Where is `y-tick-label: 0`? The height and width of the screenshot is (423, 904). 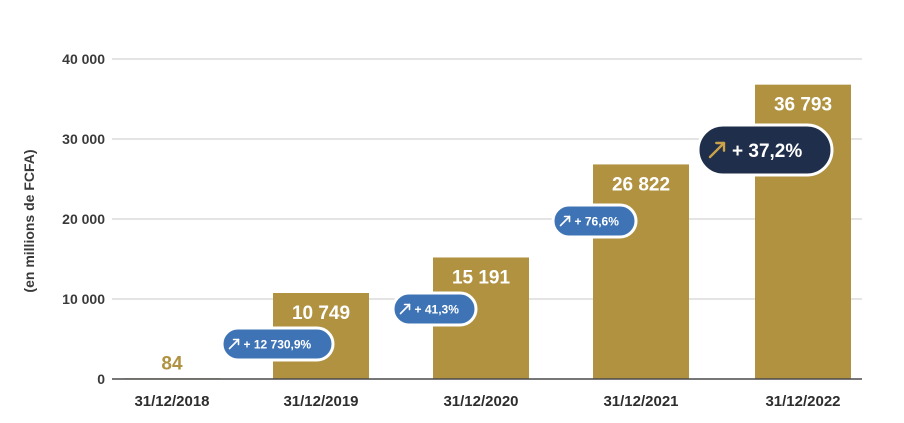
y-tick-label: 0 is located at coordinates (101, 379).